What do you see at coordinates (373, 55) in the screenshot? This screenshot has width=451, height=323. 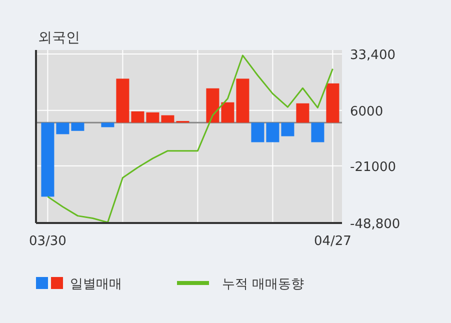 I see `y-tick-label: 33,400` at bounding box center [373, 55].